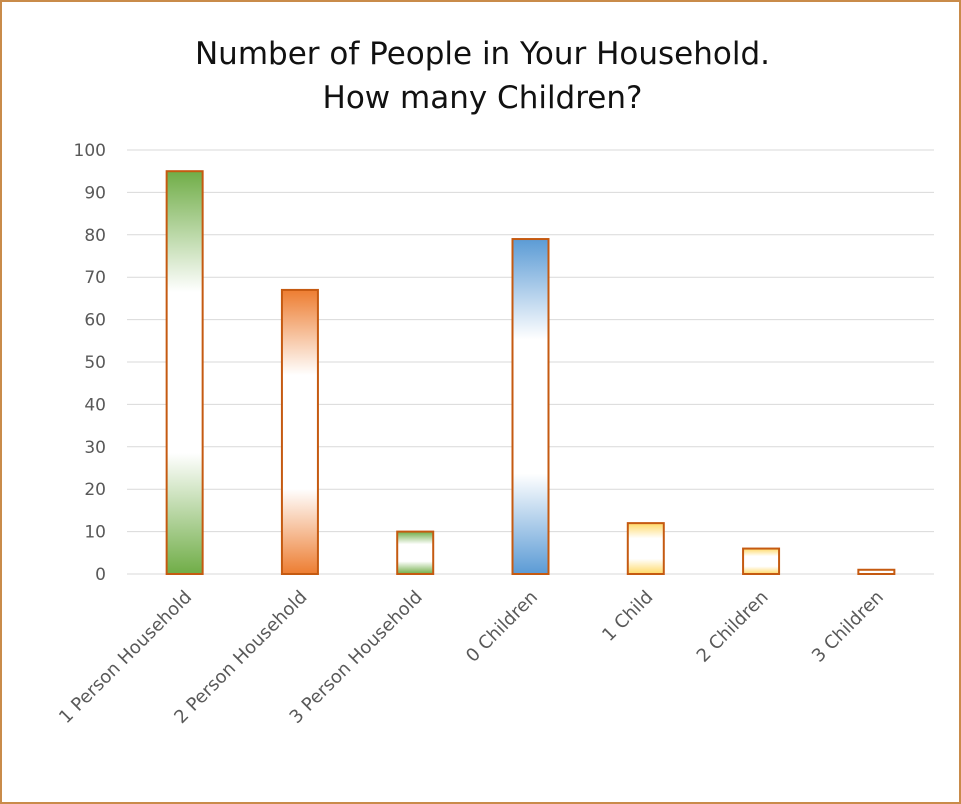 This screenshot has width=961, height=804. I want to click on chart-title-line-1: Number of People in Your Household., so click(482, 54).